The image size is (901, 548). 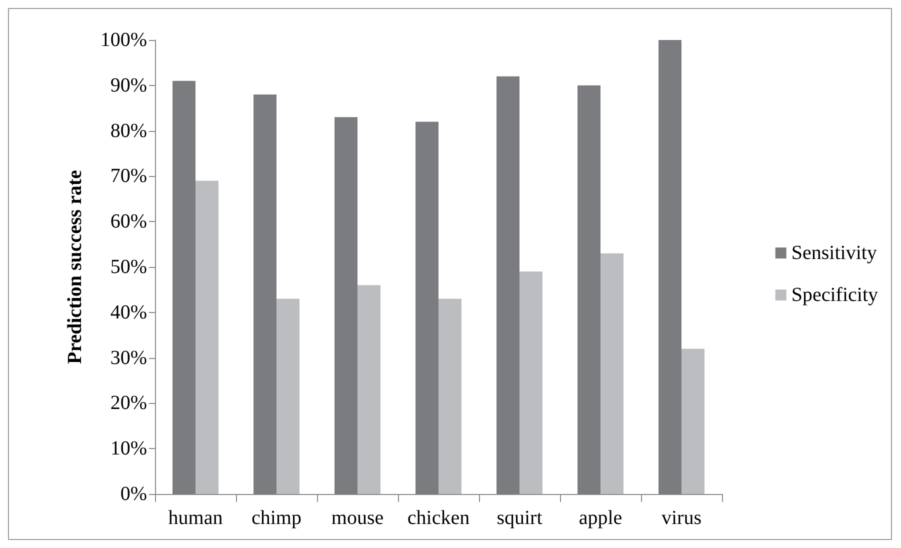 What do you see at coordinates (277, 518) in the screenshot?
I see `x-tick-label: chimp` at bounding box center [277, 518].